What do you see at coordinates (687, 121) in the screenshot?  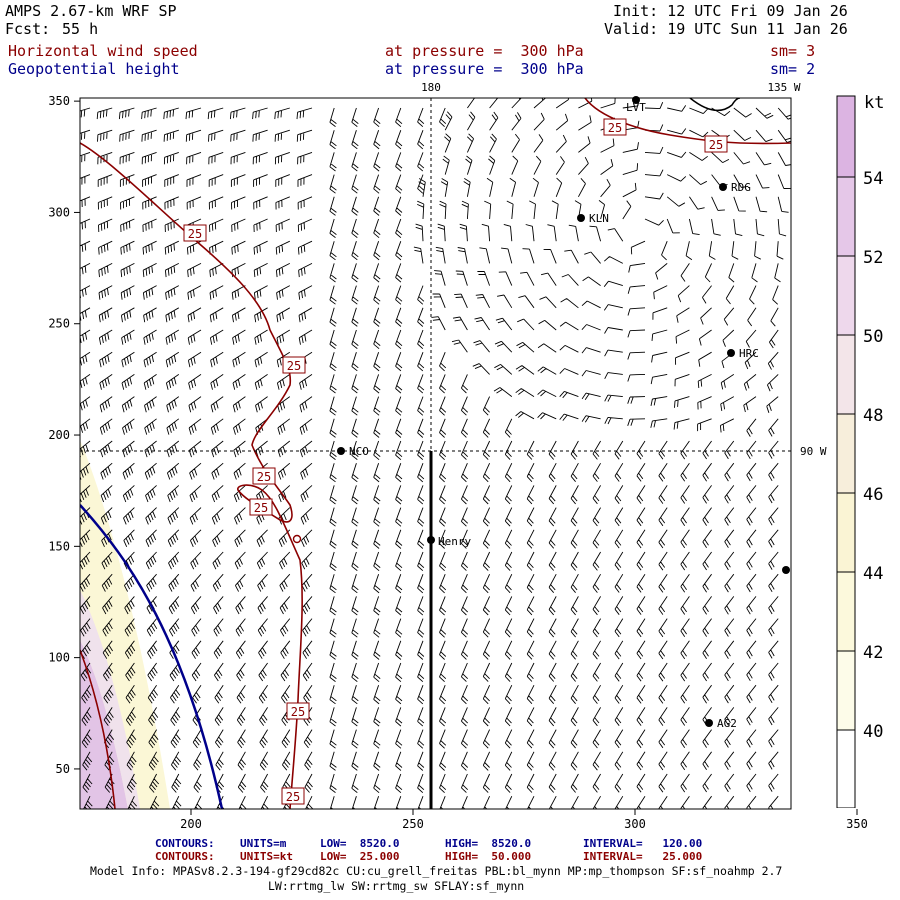 I see `wind-contour-north` at bounding box center [687, 121].